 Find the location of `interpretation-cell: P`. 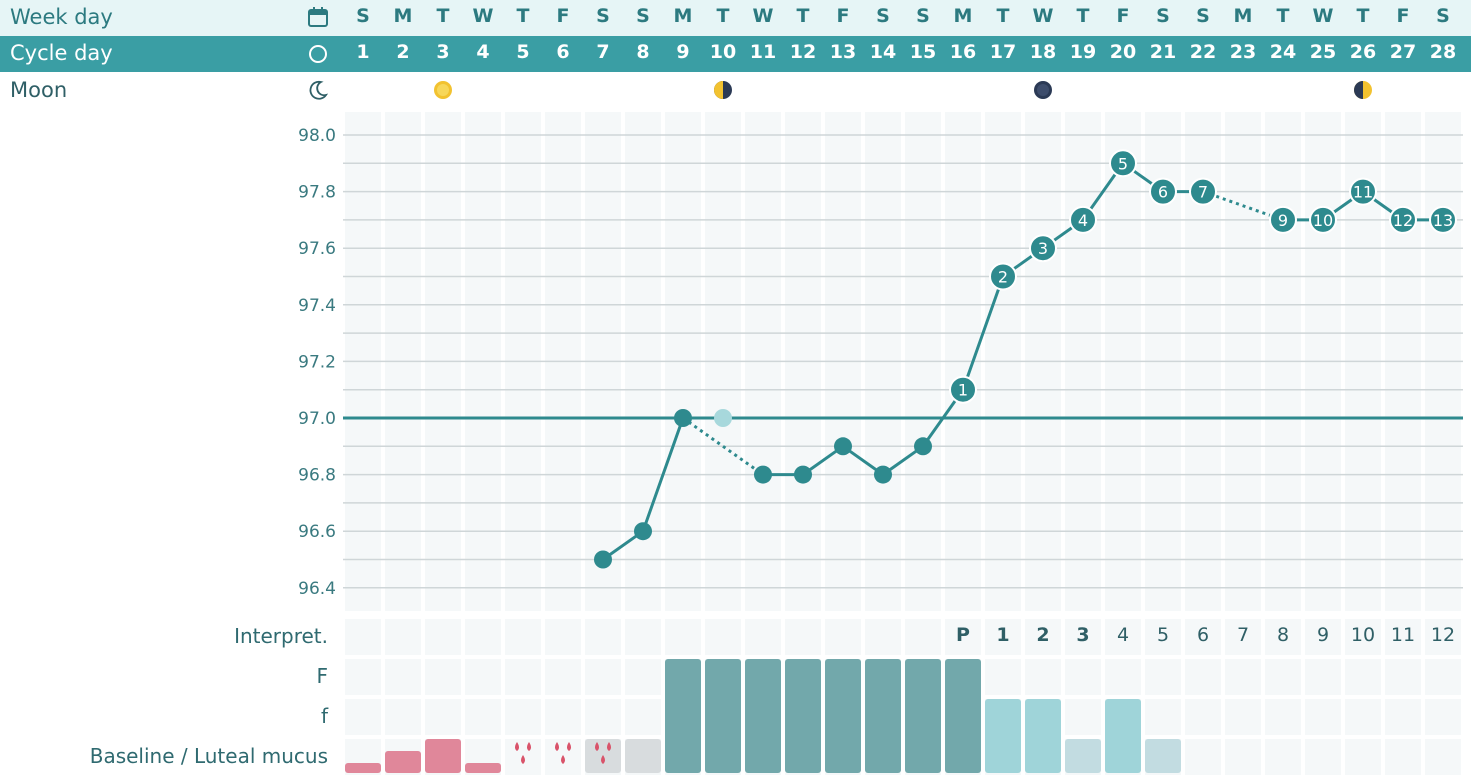

interpretation-cell: P is located at coordinates (963, 635).